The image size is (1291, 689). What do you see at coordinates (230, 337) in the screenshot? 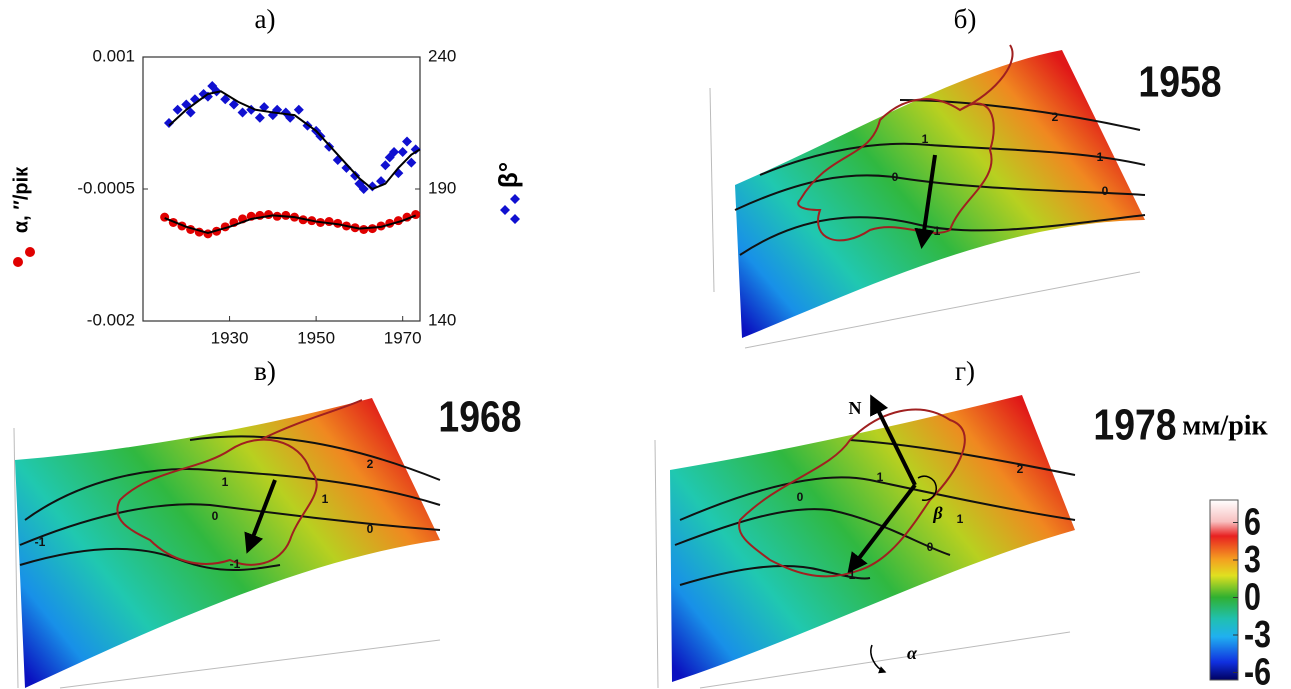
I see `x-tick-label: 1930` at bounding box center [230, 337].